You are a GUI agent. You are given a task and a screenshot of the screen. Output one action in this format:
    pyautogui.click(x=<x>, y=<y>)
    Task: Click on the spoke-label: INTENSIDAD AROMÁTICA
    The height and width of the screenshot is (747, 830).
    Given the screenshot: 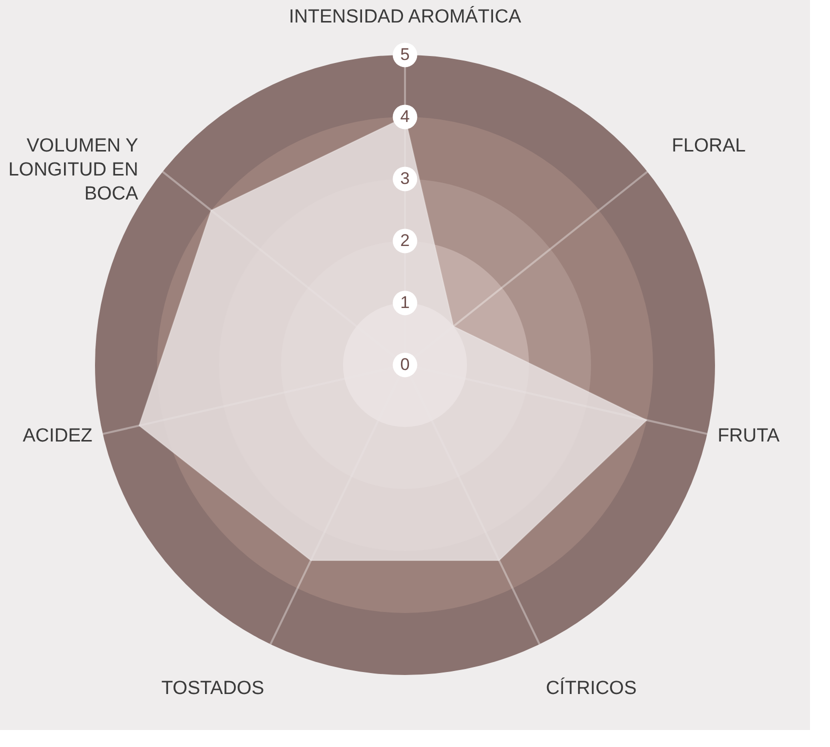 What is the action you would take?
    pyautogui.click(x=405, y=17)
    